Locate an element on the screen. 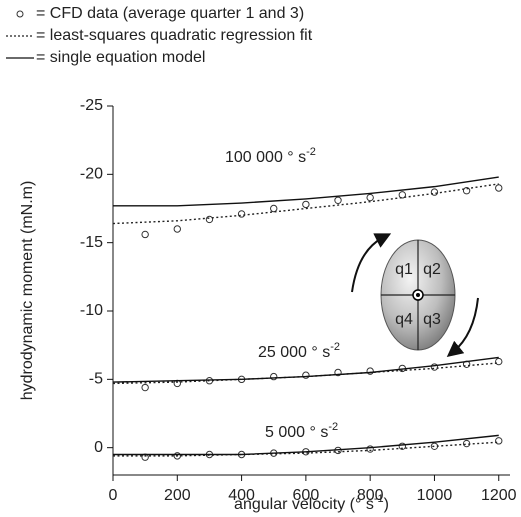  label-part: angular velocity (° s is located at coordinates (304, 504).